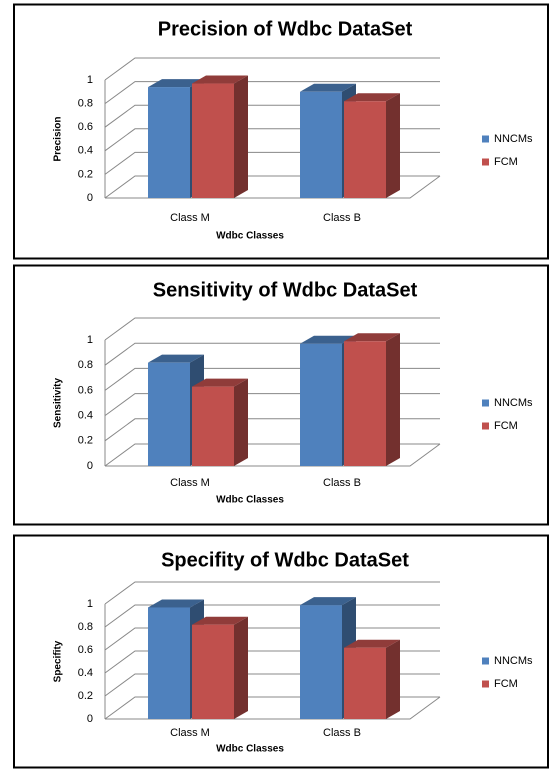 The height and width of the screenshot is (769, 550). Describe the element at coordinates (58, 138) in the screenshot. I see `y-axis-title: Precision` at that location.